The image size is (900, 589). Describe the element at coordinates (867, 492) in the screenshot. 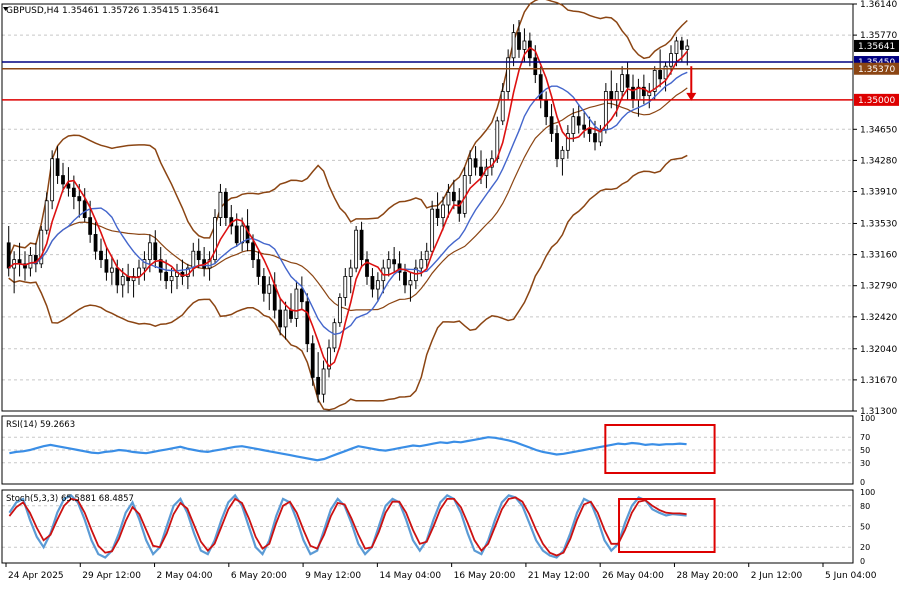

I see `y-tick-label: 100` at that location.